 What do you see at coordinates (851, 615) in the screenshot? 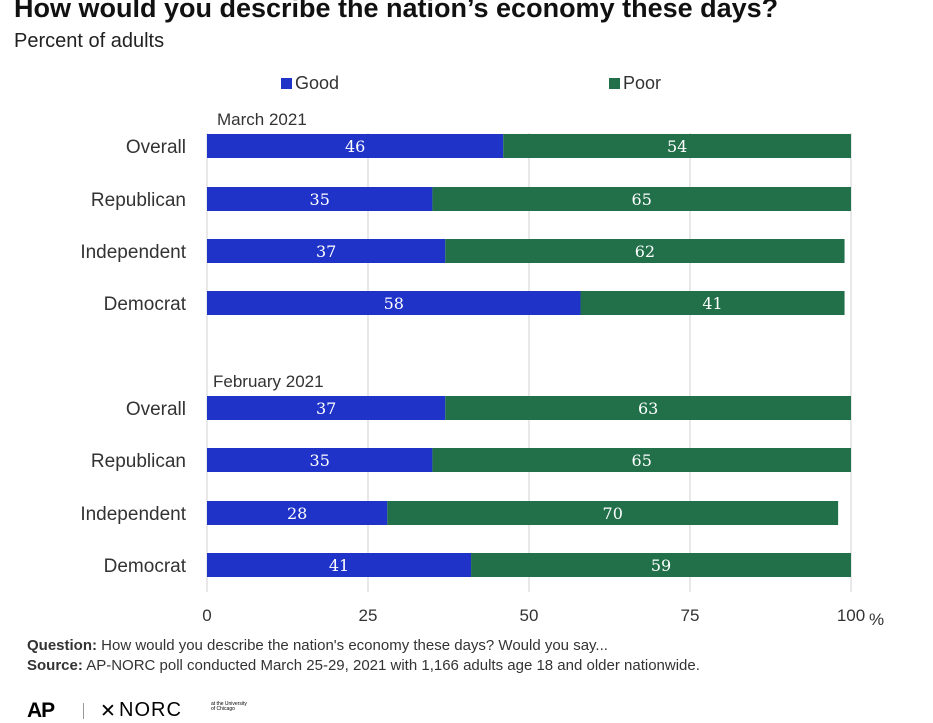
I see `x-tick-label: 100` at bounding box center [851, 615].